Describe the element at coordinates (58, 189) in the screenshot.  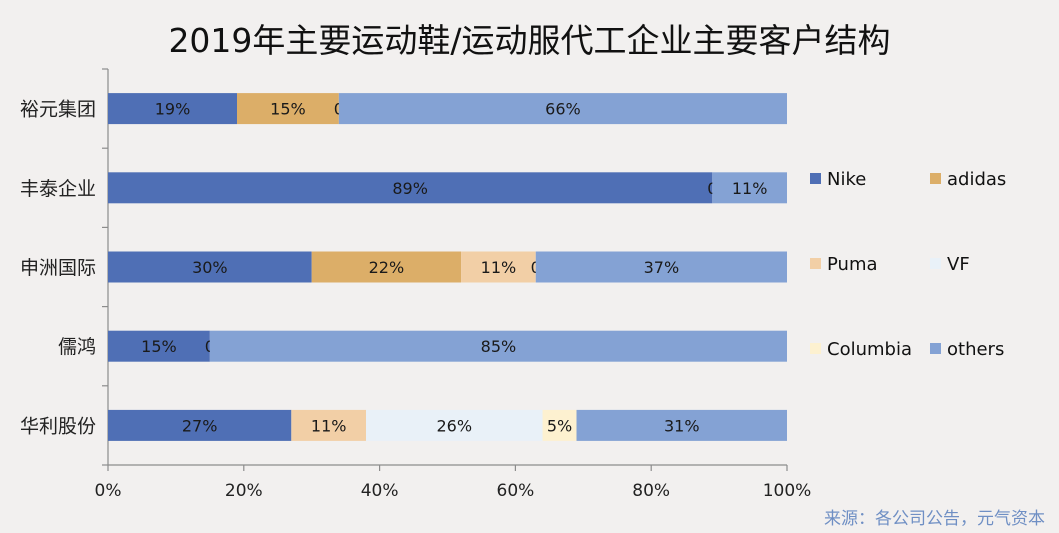
I see `category-label: 丰泰企业` at that location.